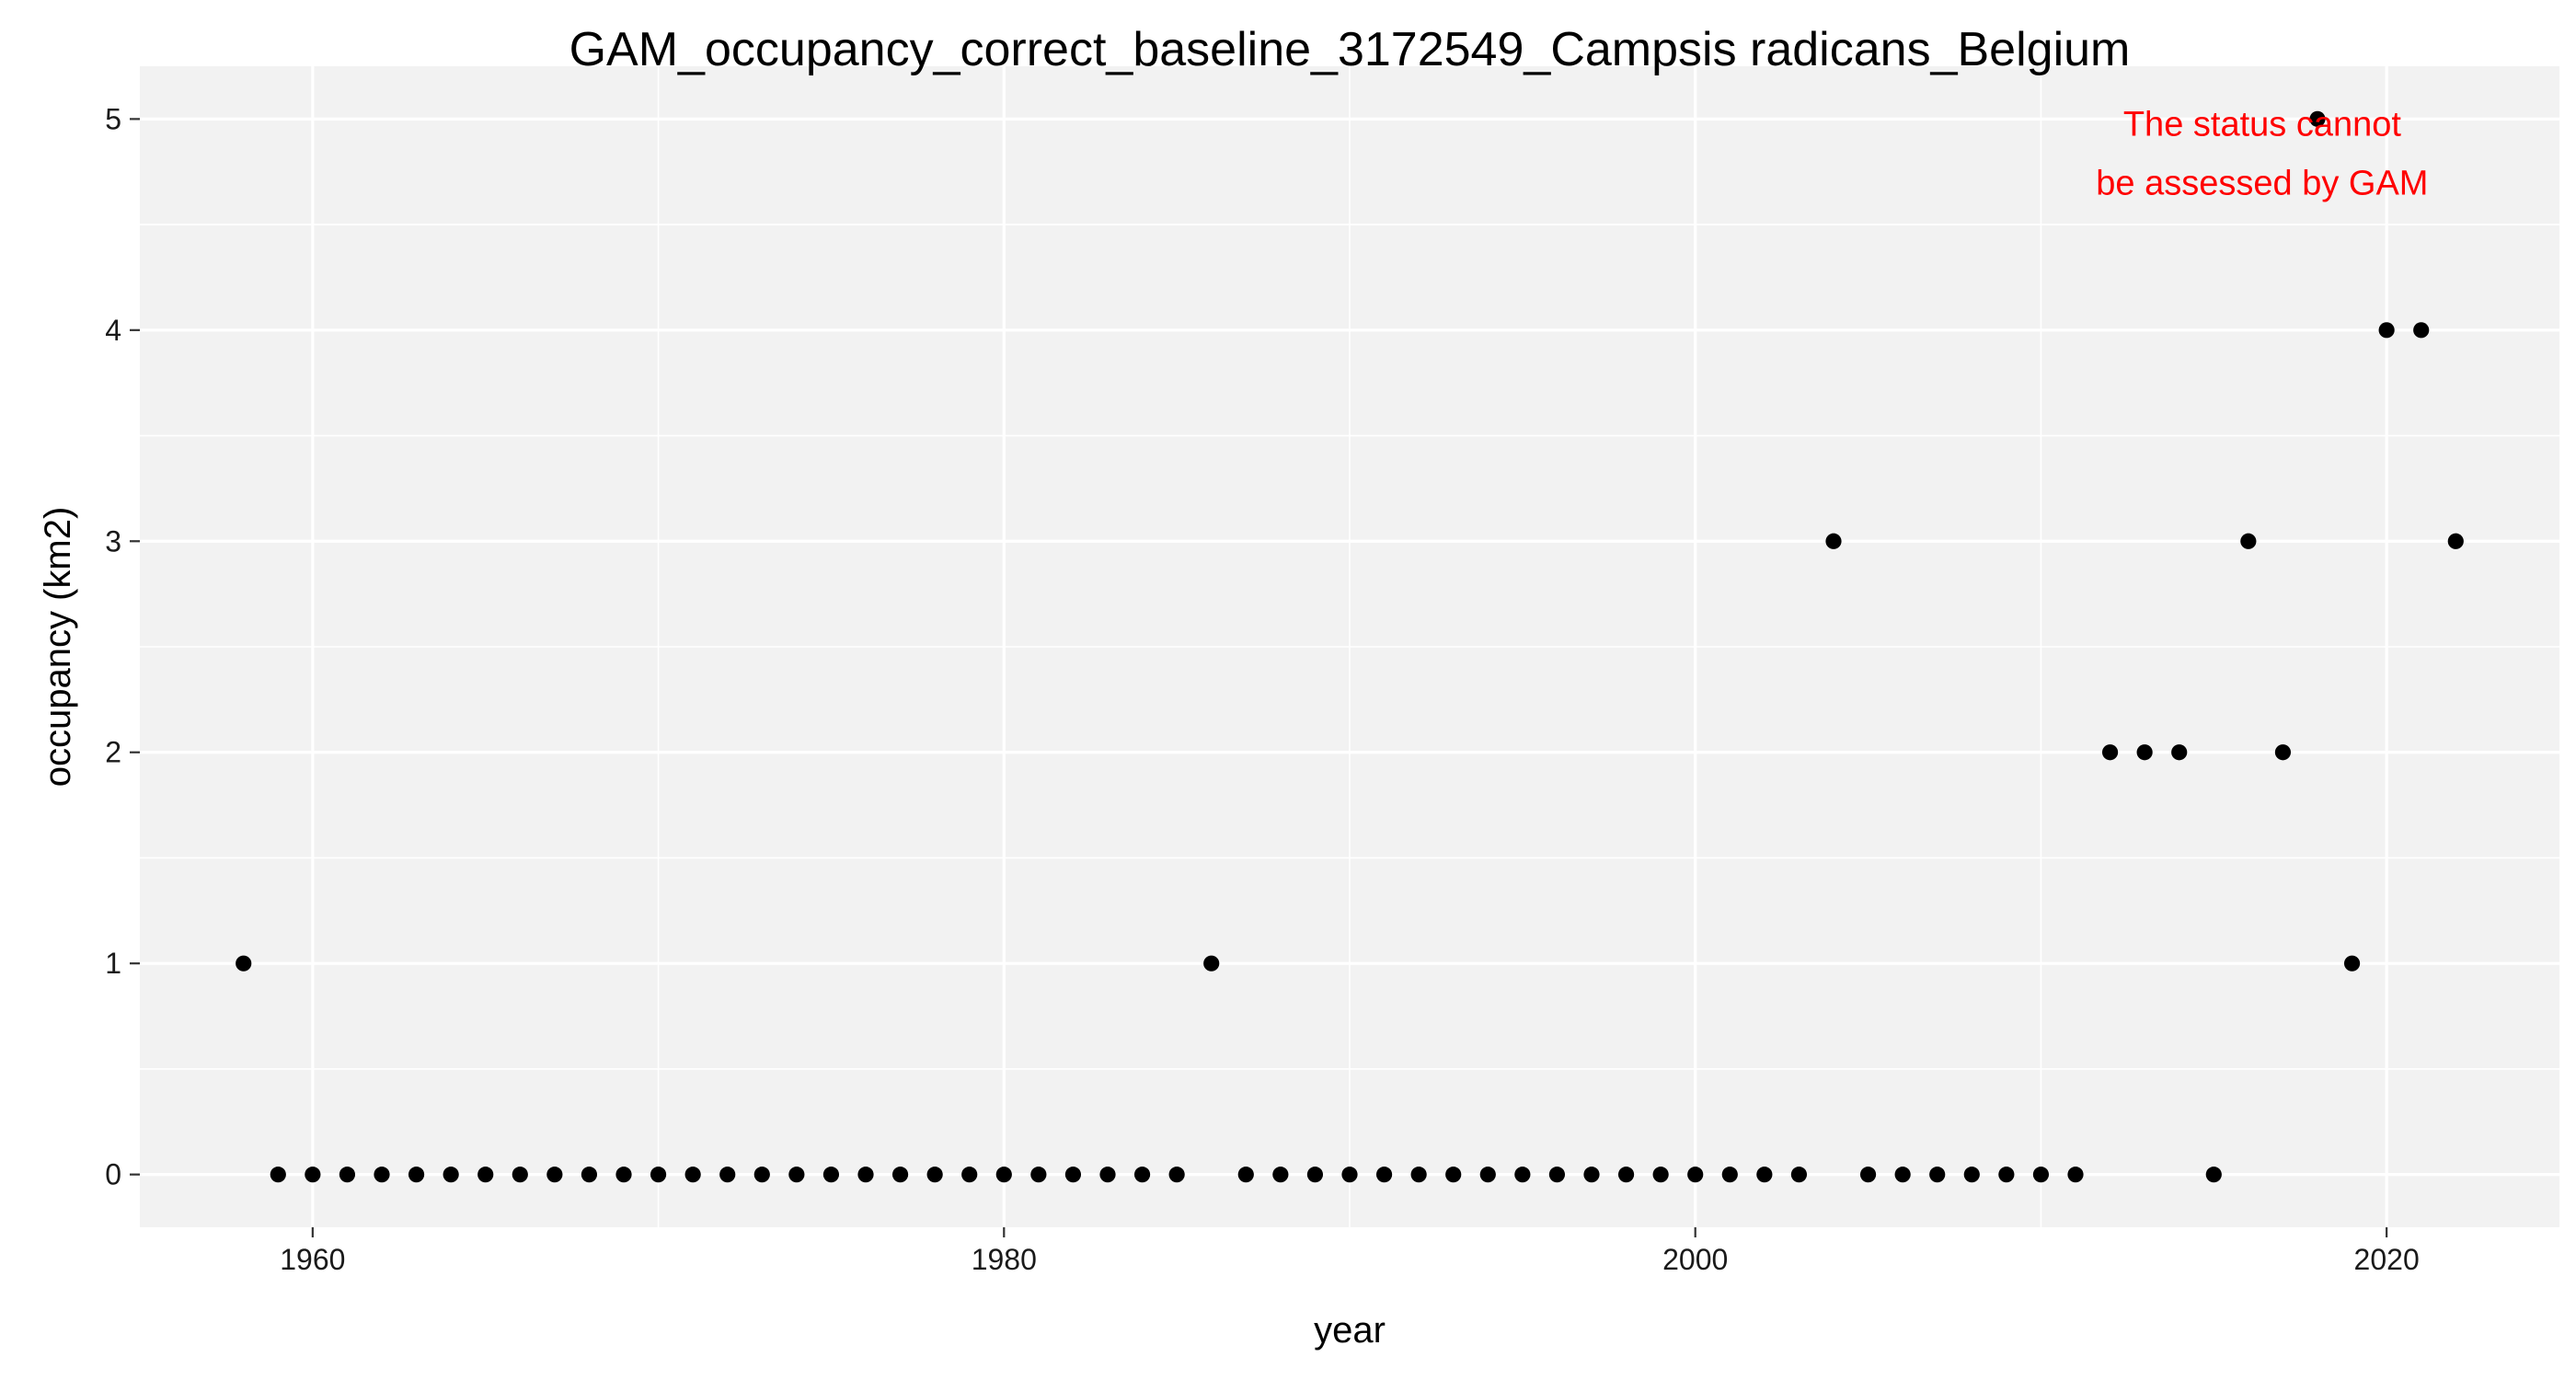  Describe the element at coordinates (1695, 1259) in the screenshot. I see `x-tick-label: 2000` at that location.